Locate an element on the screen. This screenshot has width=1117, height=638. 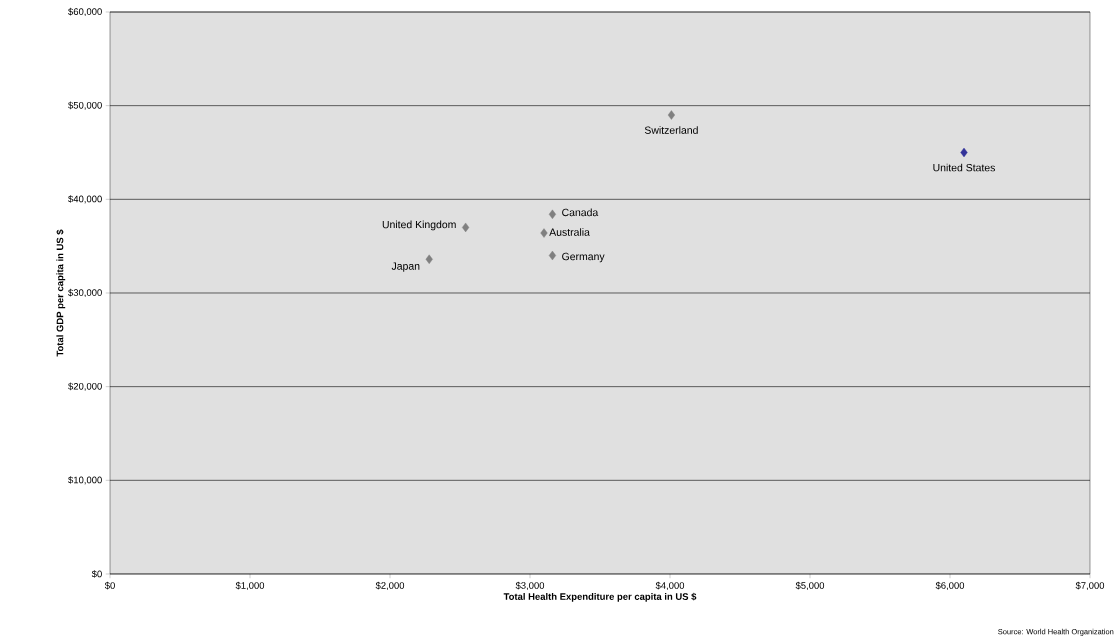
y-tick-label: $30,000 is located at coordinates (85, 293).